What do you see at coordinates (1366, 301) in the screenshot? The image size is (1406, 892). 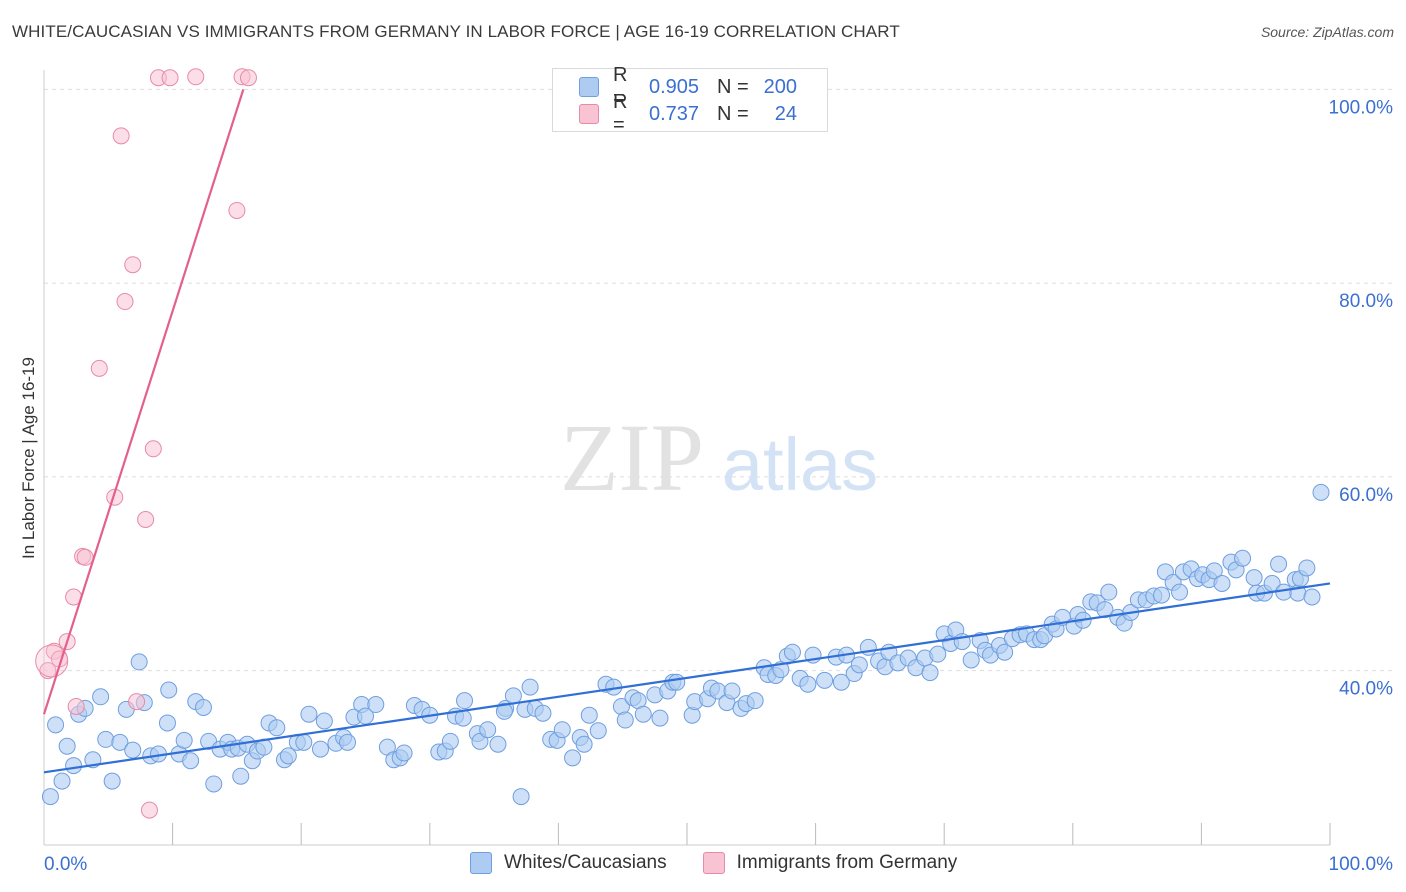 I see `y-tick-label: 80.0%` at bounding box center [1366, 301].